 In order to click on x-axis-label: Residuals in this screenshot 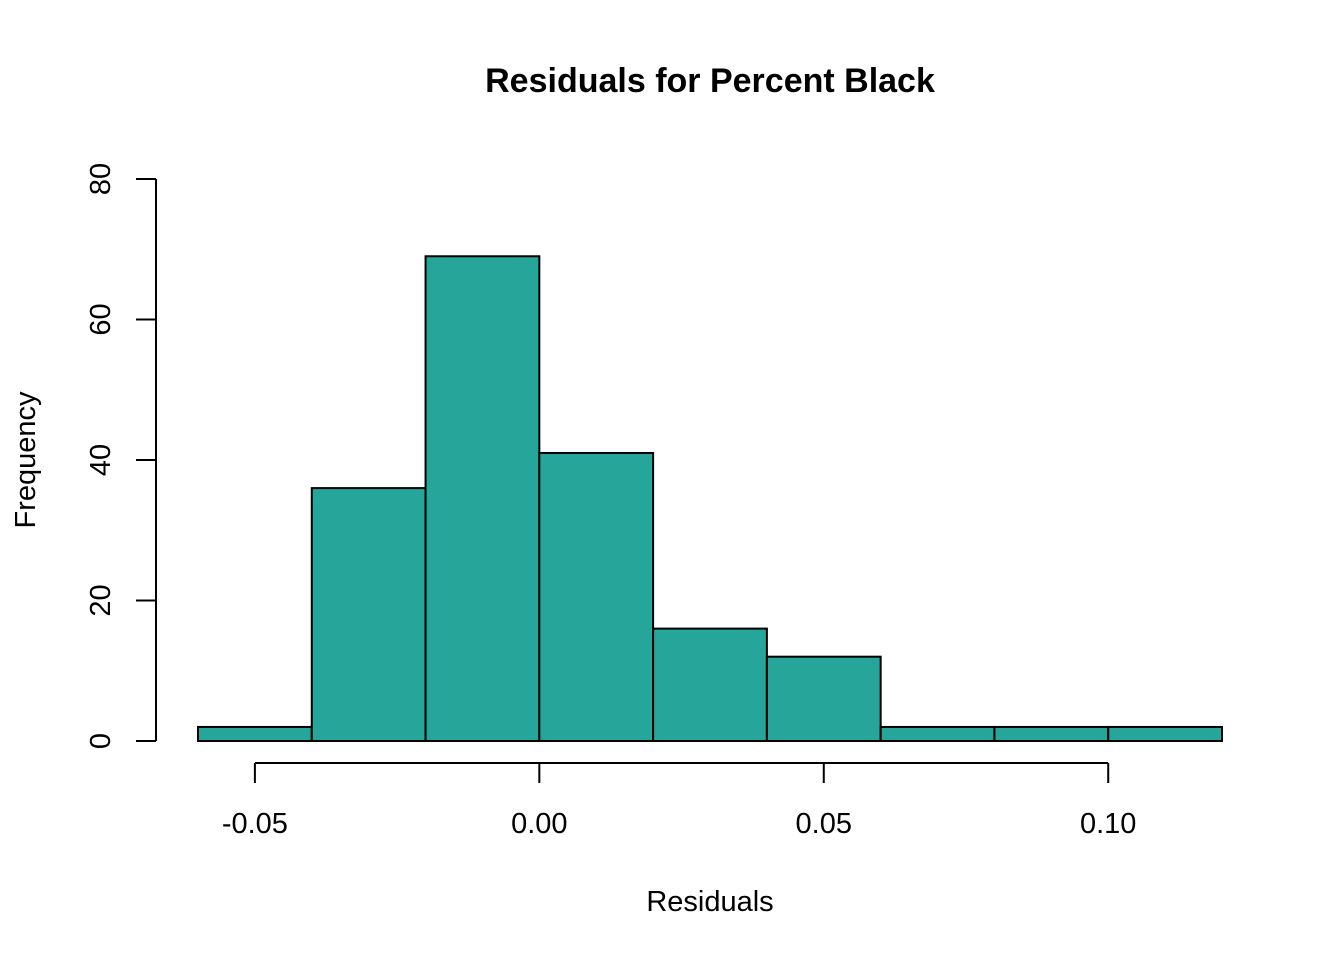, I will do `click(709, 902)`.